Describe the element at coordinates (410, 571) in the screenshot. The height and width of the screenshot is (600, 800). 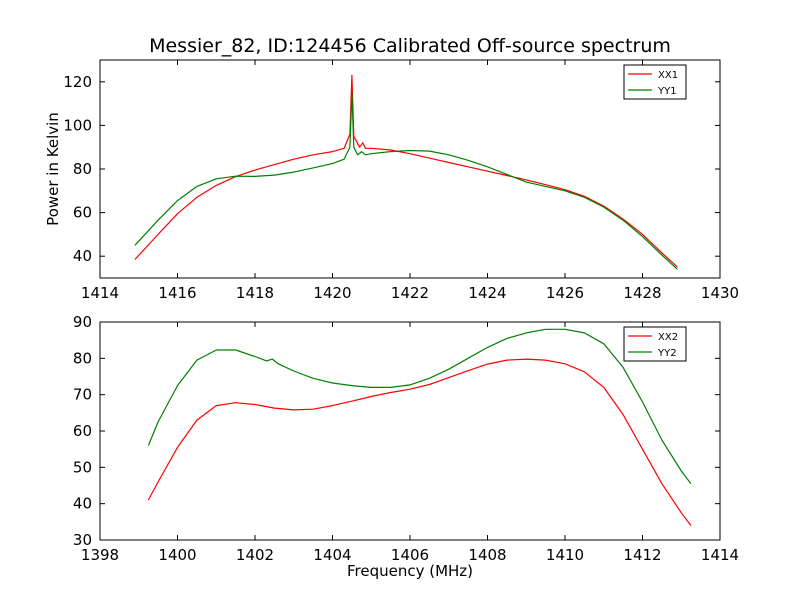
I see `x-axis-label: Frequency (MHz)` at that location.